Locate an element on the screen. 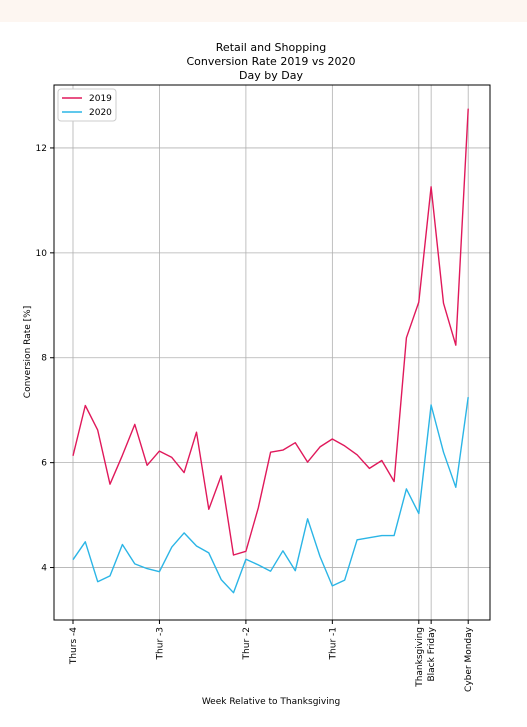 This screenshot has width=527, height=727. legend-box is located at coordinates (87, 105).